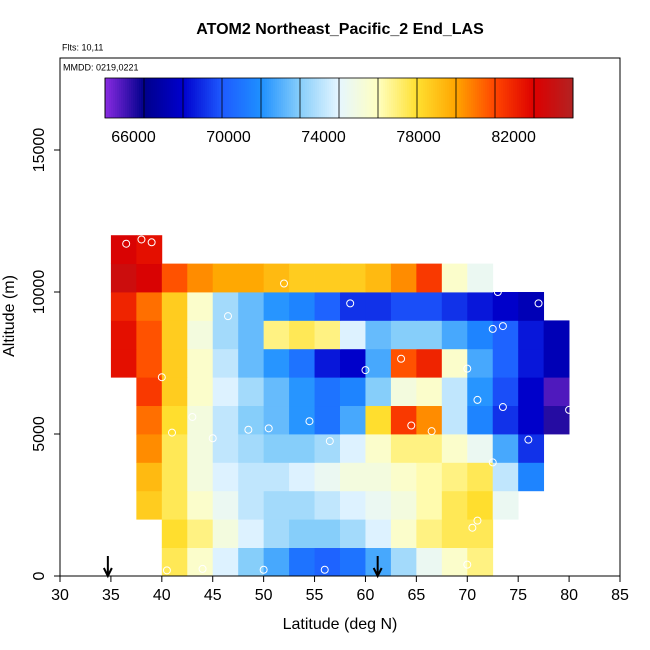  Describe the element at coordinates (111, 595) in the screenshot. I see `x-tick-label: 35` at that location.